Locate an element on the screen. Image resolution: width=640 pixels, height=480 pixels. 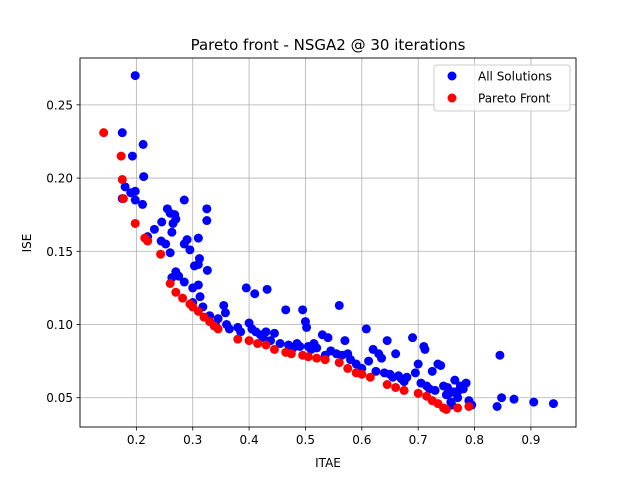
x-tick-label: 0.4 is located at coordinates (249, 440).